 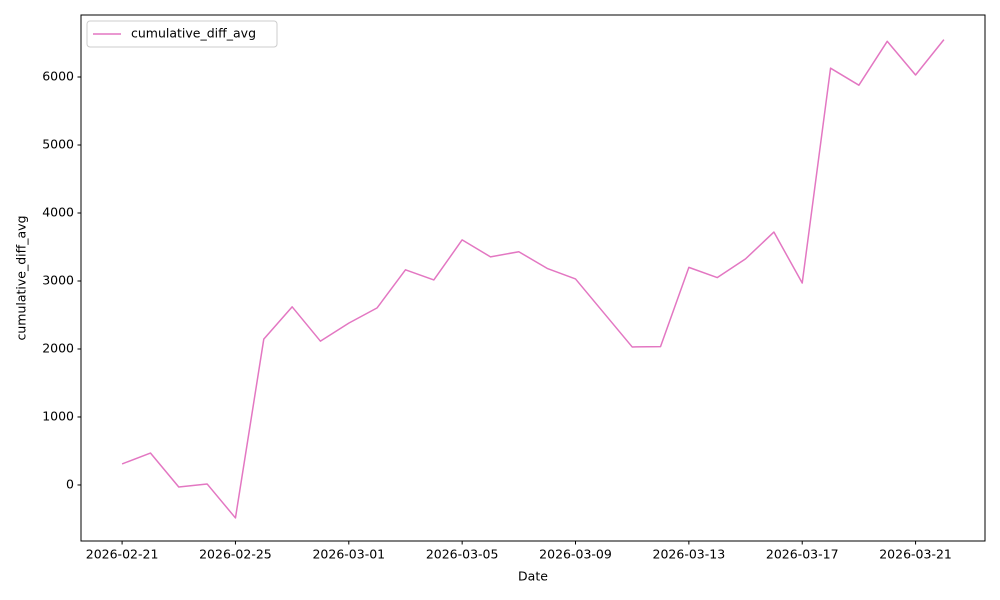 I want to click on y-tick-label: 0, so click(x=70, y=483).